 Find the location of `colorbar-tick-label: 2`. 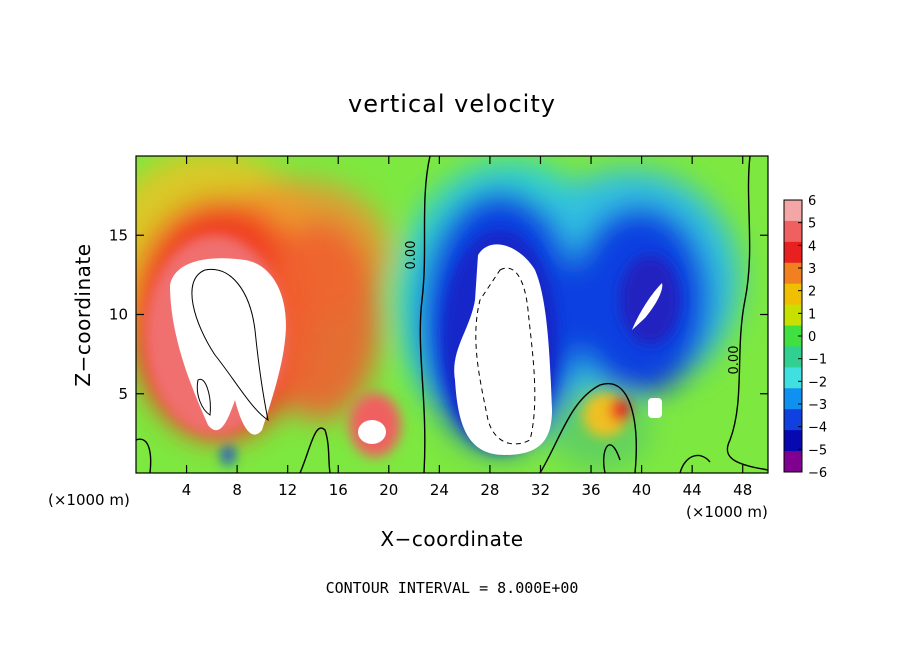

colorbar-tick-label: 2 is located at coordinates (812, 292).